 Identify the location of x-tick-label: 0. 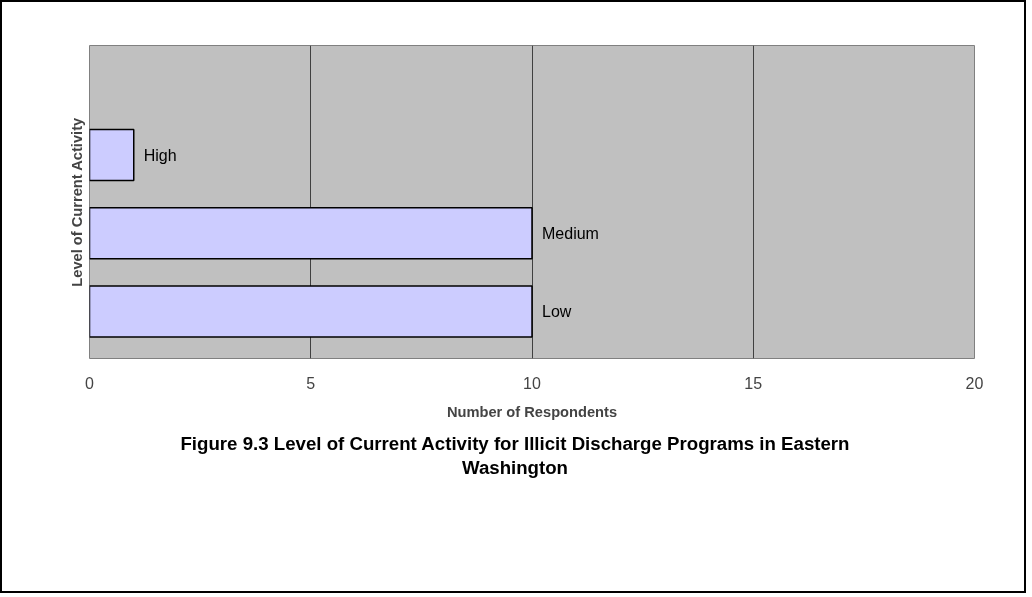
(90, 383).